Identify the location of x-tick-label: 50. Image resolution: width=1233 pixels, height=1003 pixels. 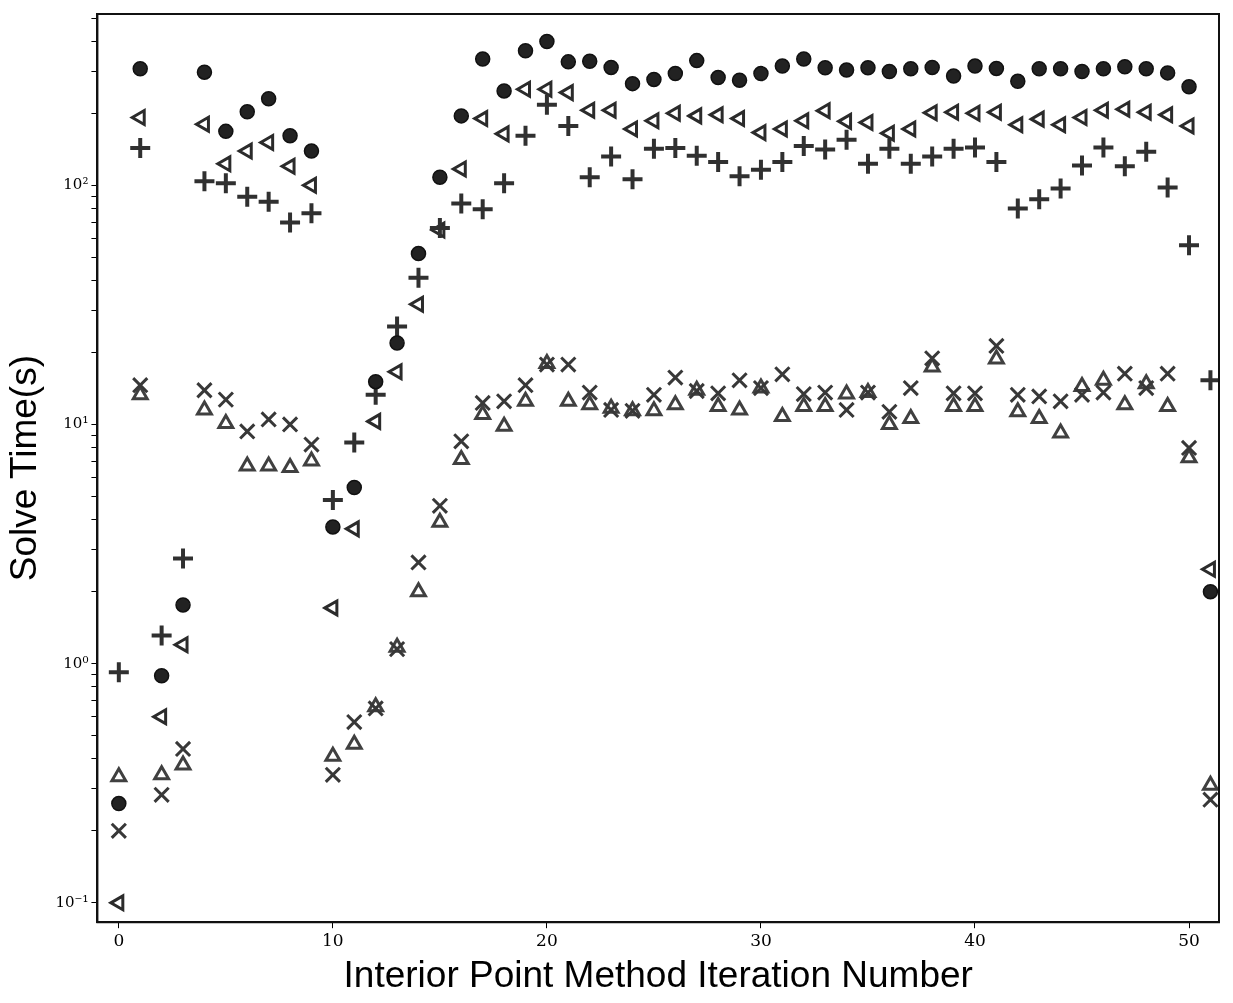
(1189, 939).